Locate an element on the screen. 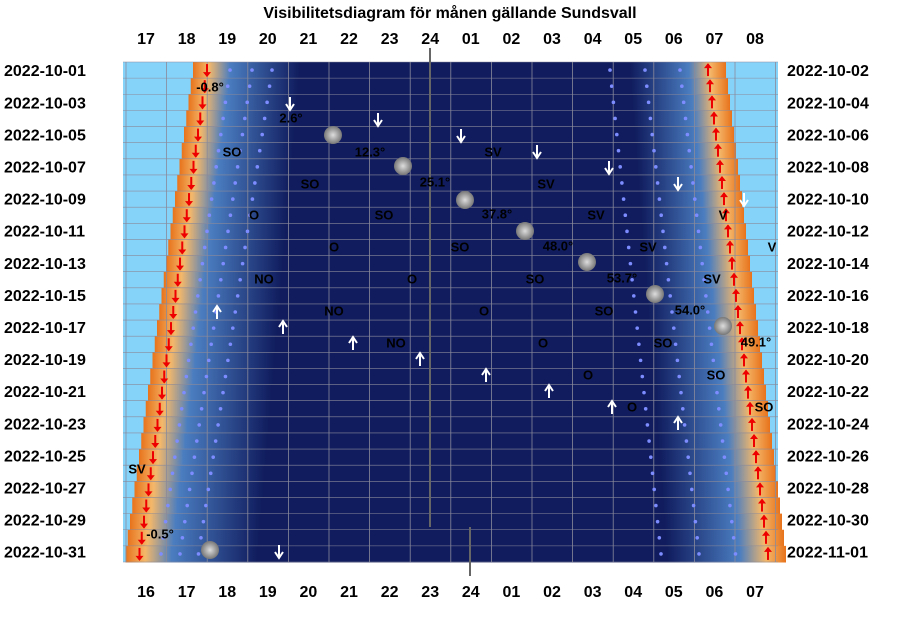  top-hour-label: 22 is located at coordinates (349, 39).